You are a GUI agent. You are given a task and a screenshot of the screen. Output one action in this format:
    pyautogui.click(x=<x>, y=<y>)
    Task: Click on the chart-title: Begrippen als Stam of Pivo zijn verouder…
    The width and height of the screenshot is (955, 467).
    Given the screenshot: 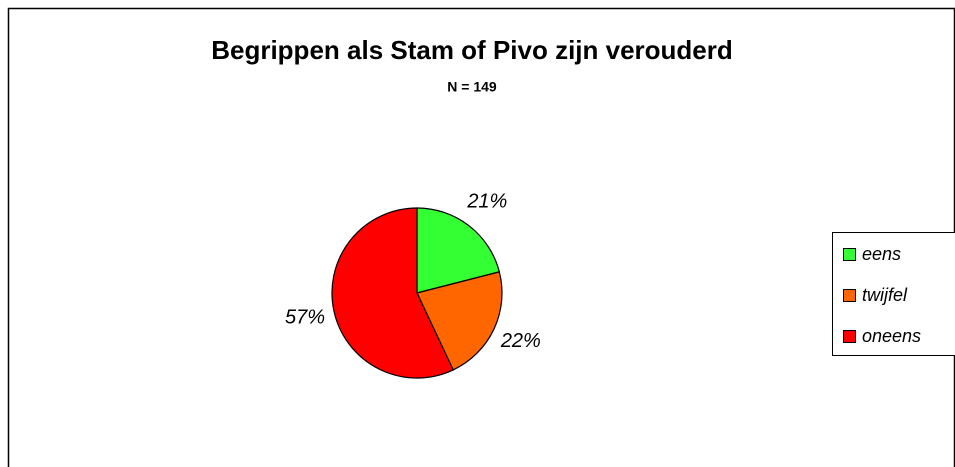 What is the action you would take?
    pyautogui.click(x=472, y=50)
    